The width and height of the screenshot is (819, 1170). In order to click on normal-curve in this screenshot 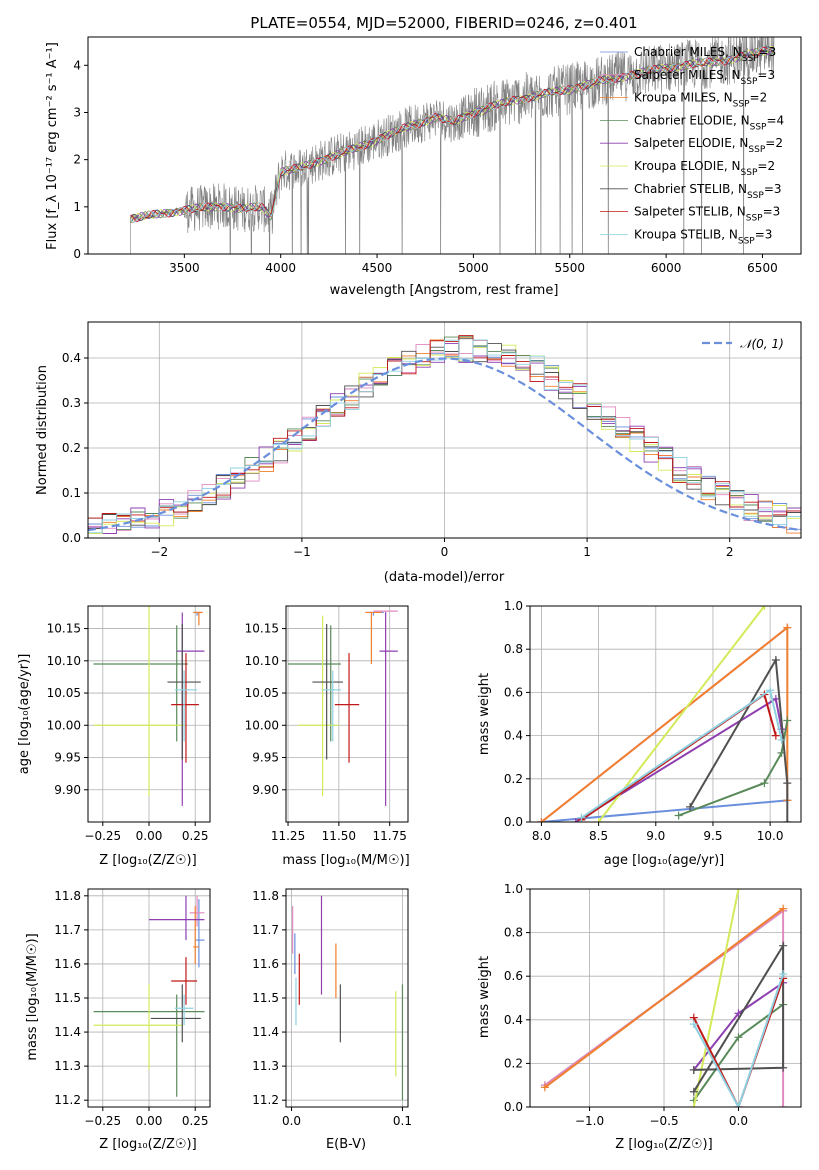, I will do `click(444, 444)`.